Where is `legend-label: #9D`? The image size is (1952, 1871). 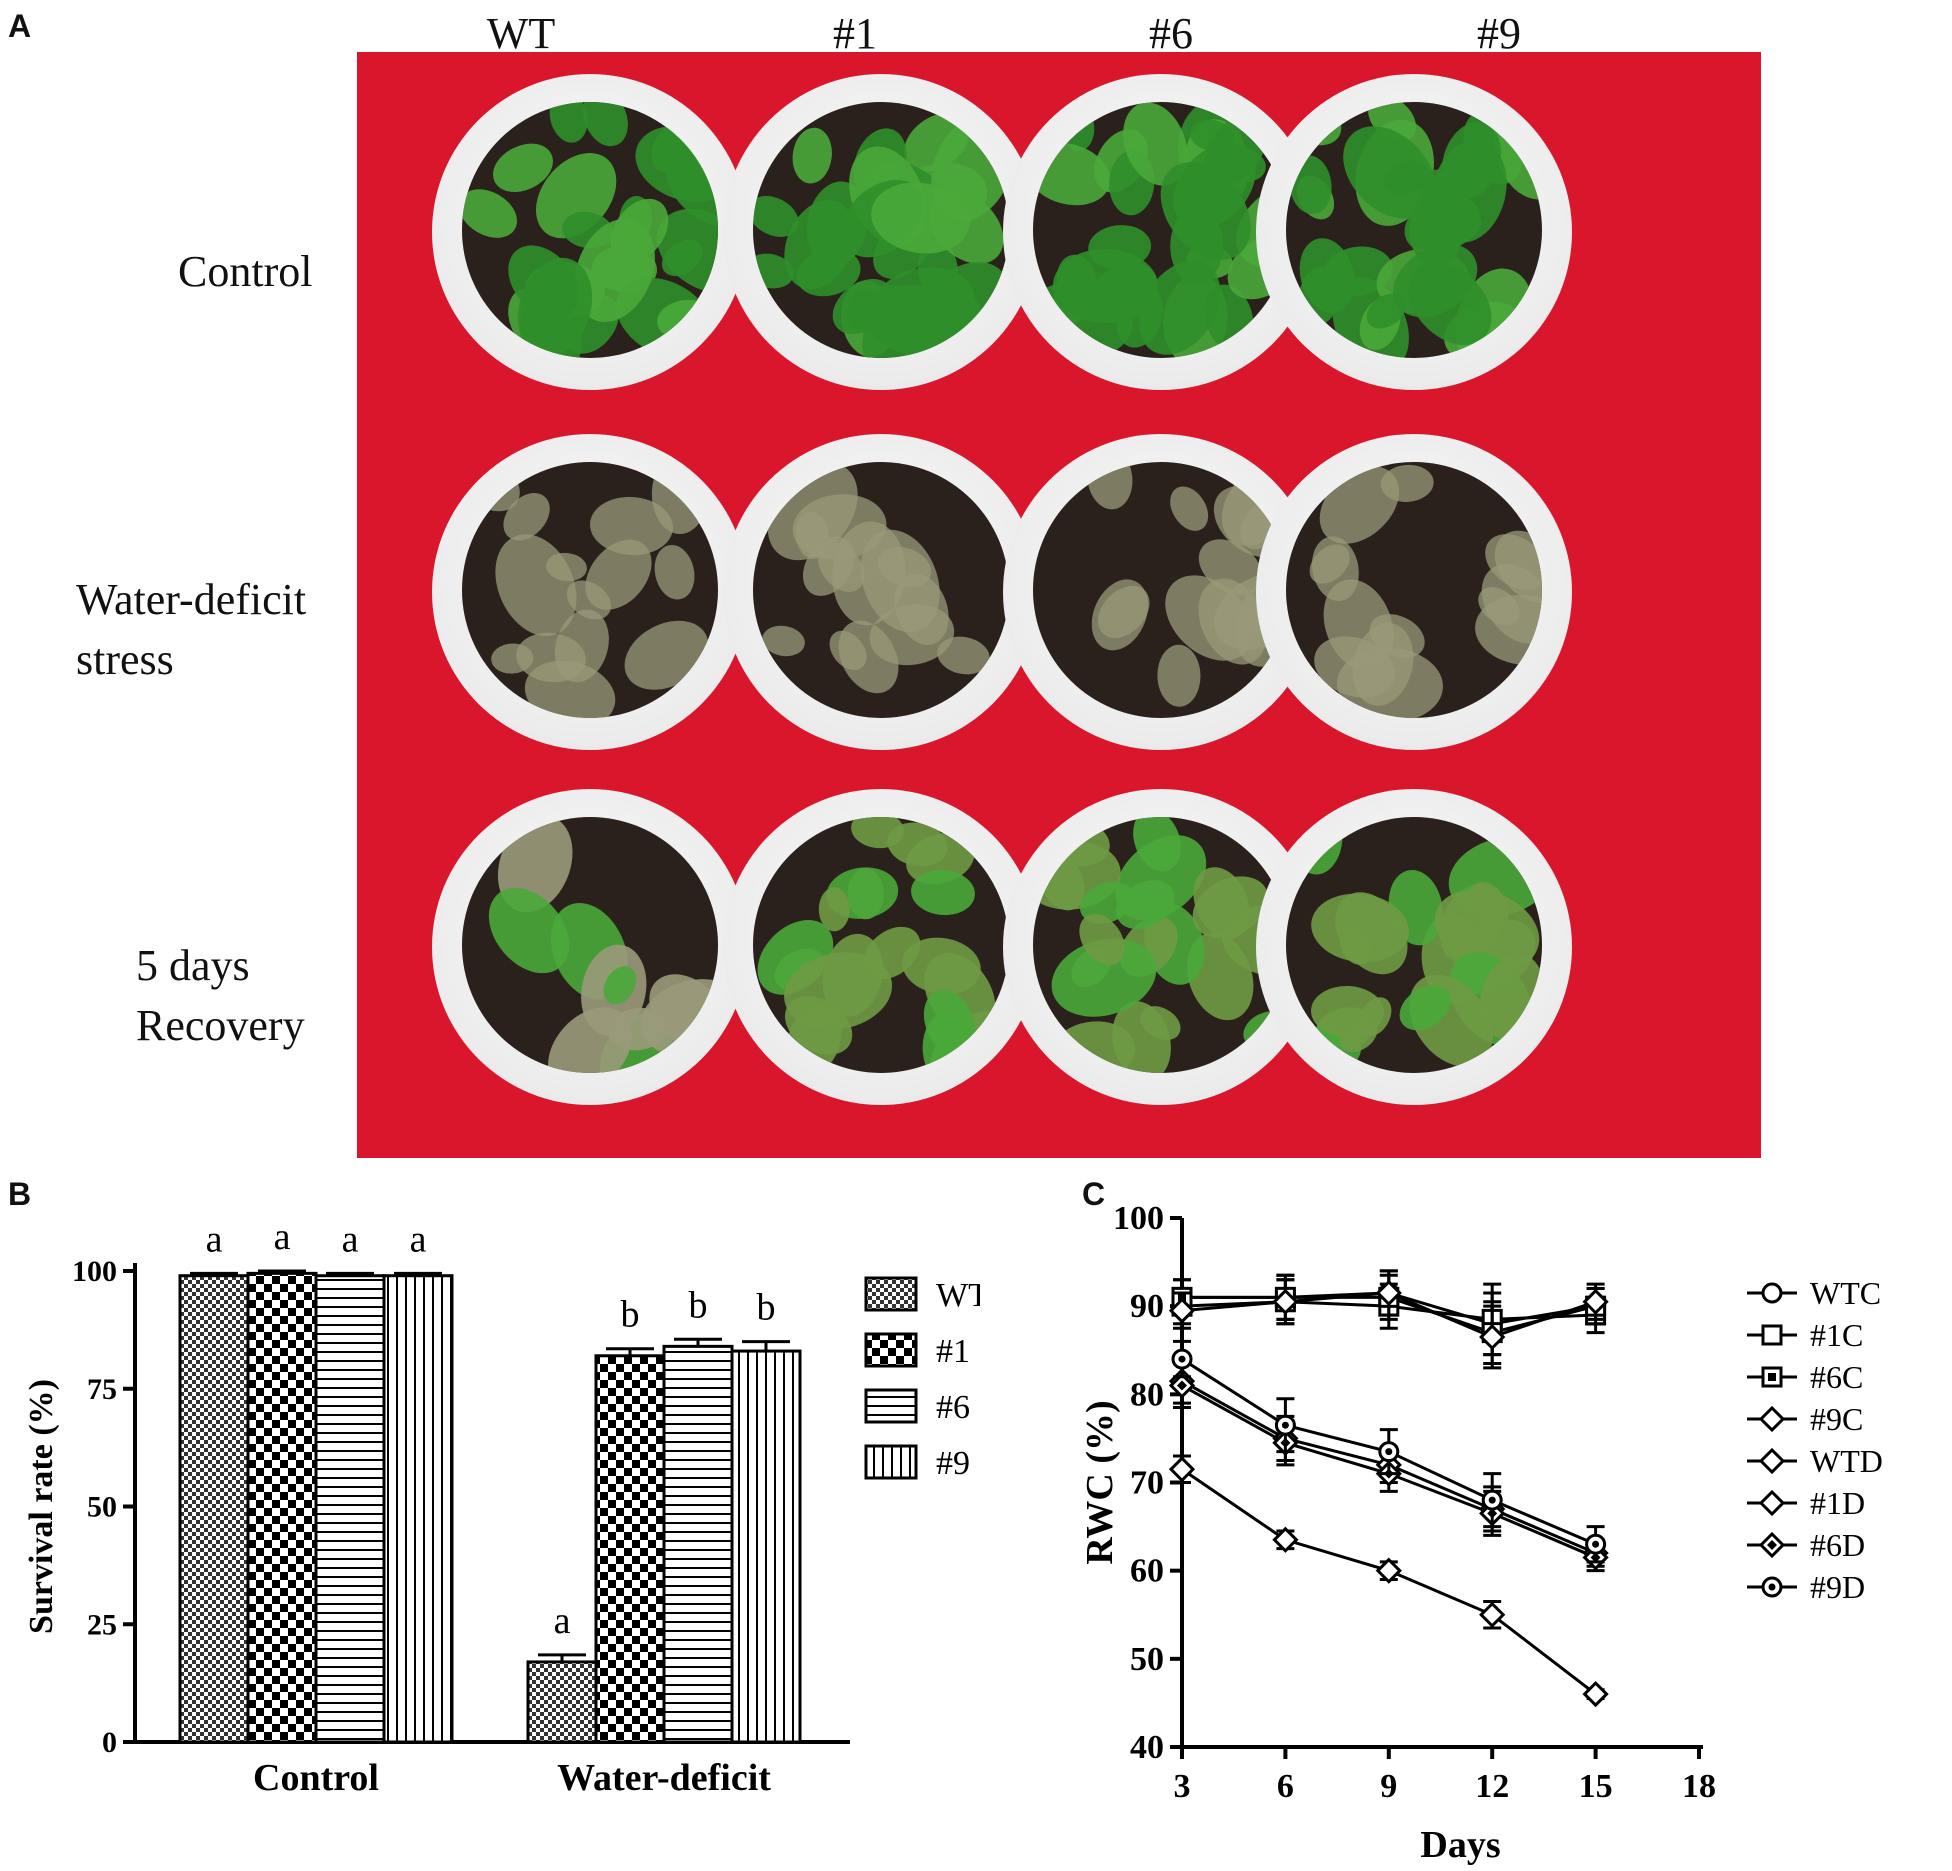
legend-label: #9D is located at coordinates (1837, 1587).